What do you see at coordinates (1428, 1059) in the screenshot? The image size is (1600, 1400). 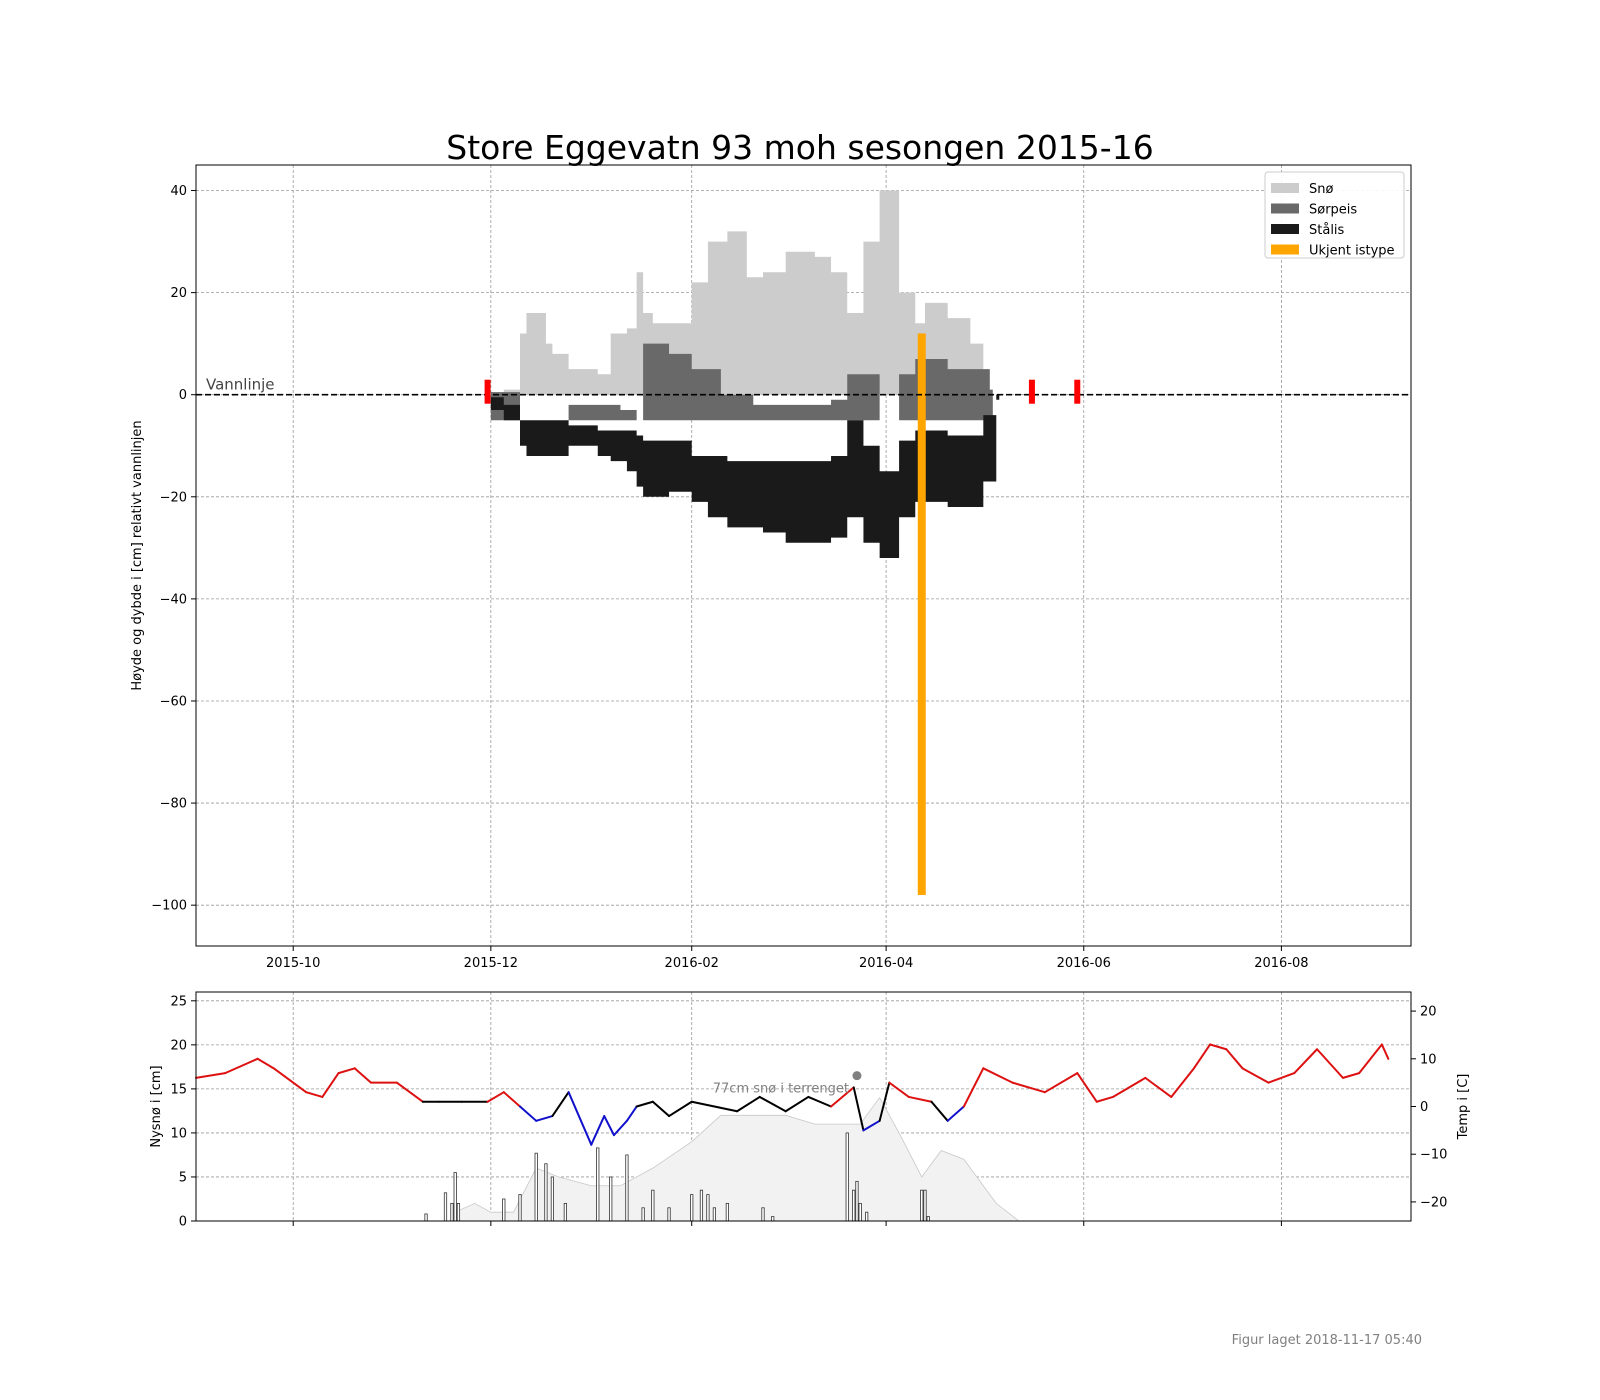 I see `y2-tick-label: 10` at bounding box center [1428, 1059].